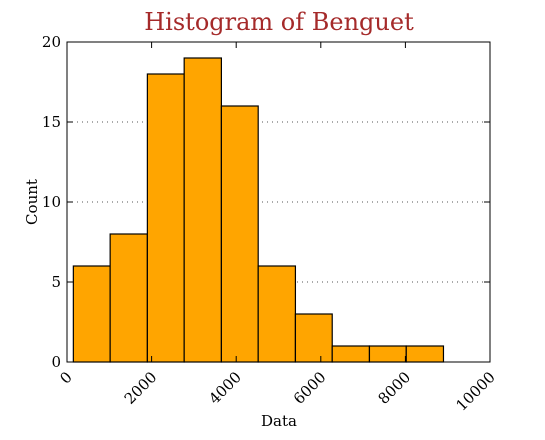 This screenshot has height=440, width=545. I want to click on x-tick-label-8000: 8000, so click(394, 388).